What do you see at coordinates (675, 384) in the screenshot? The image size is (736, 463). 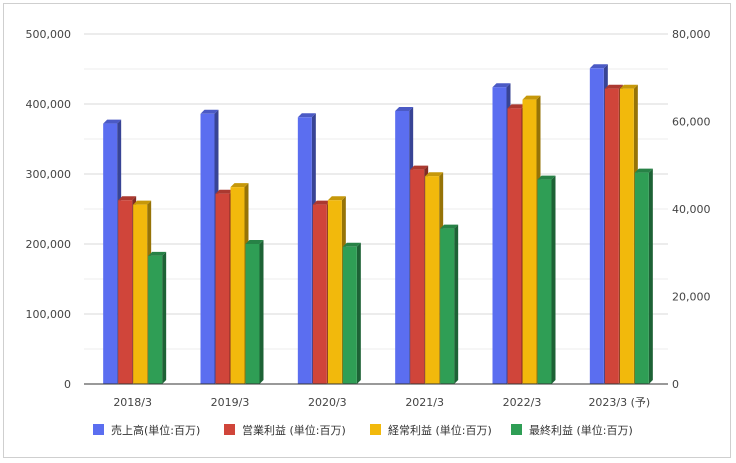 I see `right-tick-label: 0` at bounding box center [675, 384].